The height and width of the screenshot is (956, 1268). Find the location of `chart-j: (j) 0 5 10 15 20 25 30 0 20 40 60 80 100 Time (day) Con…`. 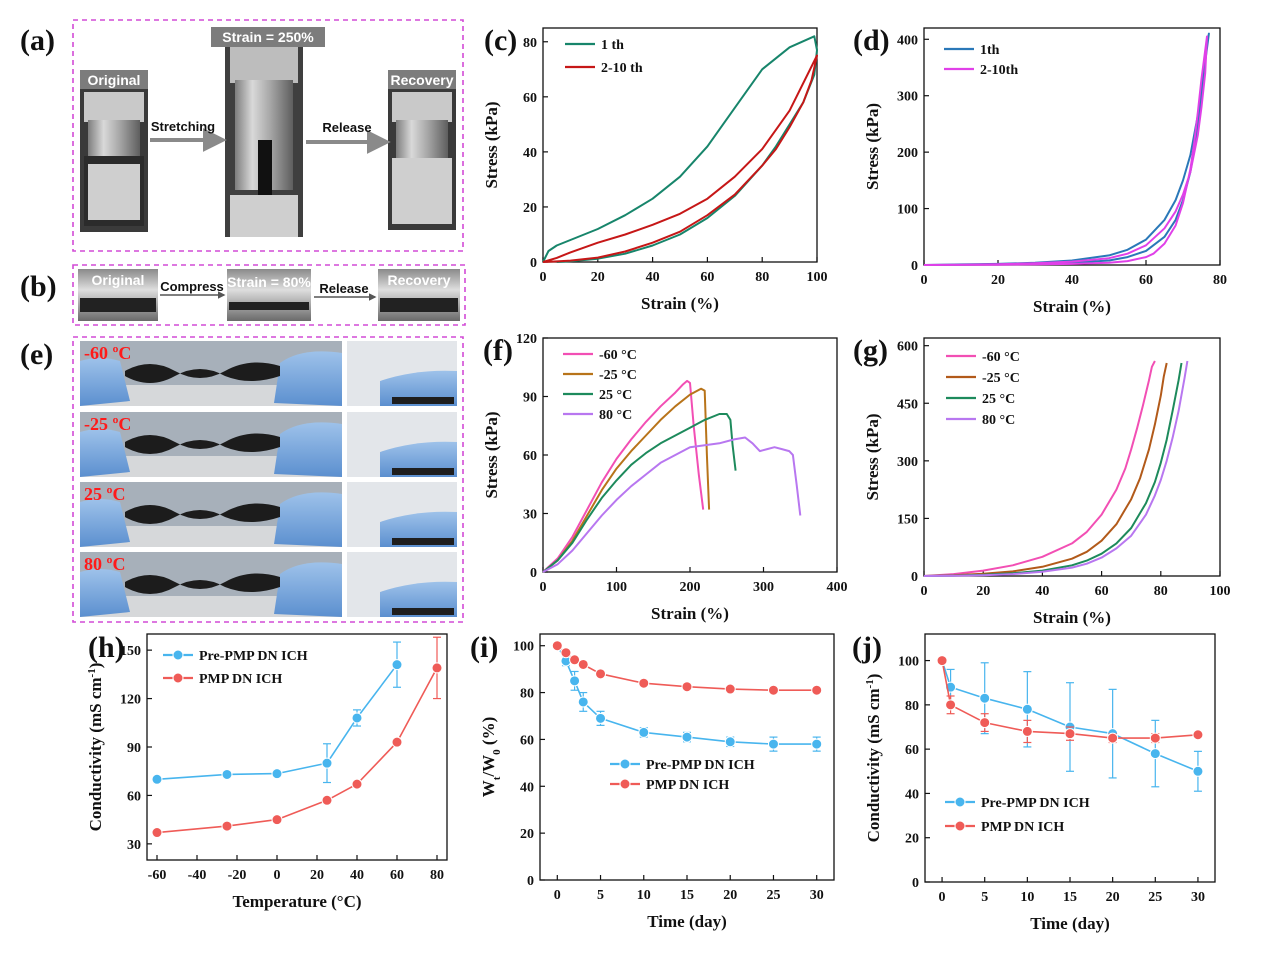

chart-j: (j) 0 5 10 15 20 25 30 0 20 40 60 80 100 Time (day) Con… is located at coordinates (1034, 782).